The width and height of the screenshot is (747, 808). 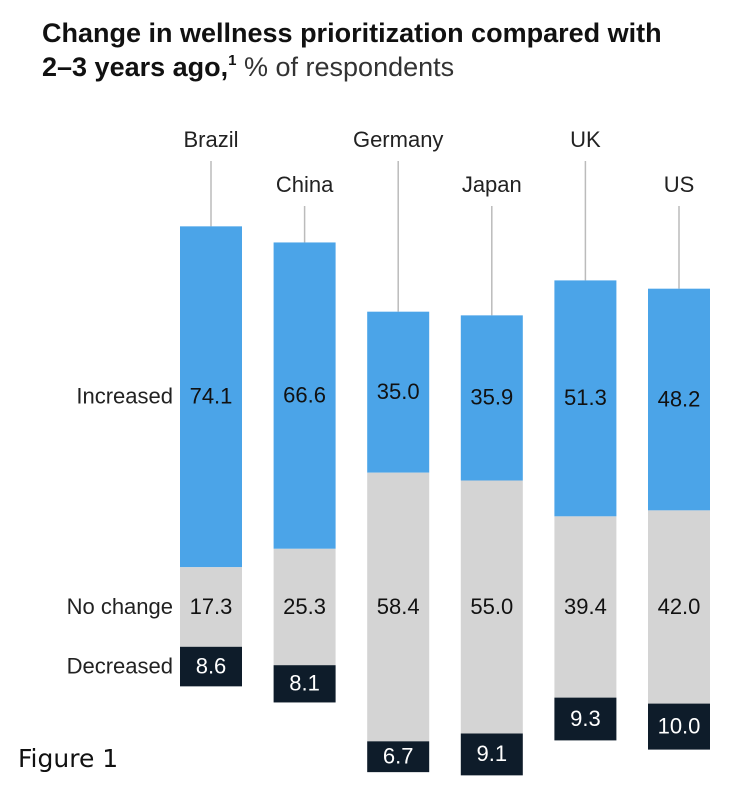 What do you see at coordinates (232, 60) in the screenshot?
I see `footnote-marker: 1` at bounding box center [232, 60].